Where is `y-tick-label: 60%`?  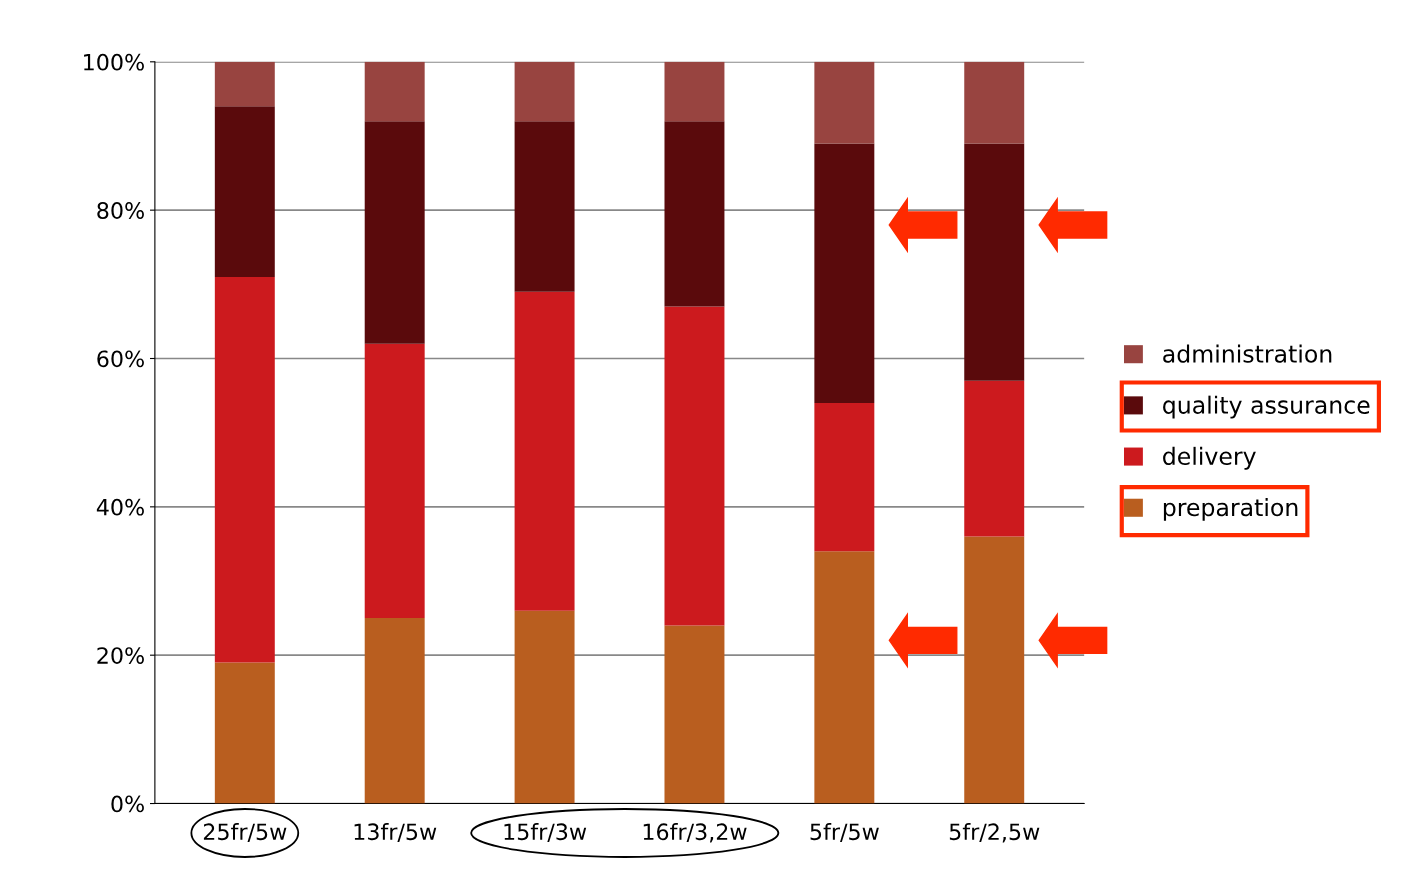 y-tick-label: 60% is located at coordinates (120, 359).